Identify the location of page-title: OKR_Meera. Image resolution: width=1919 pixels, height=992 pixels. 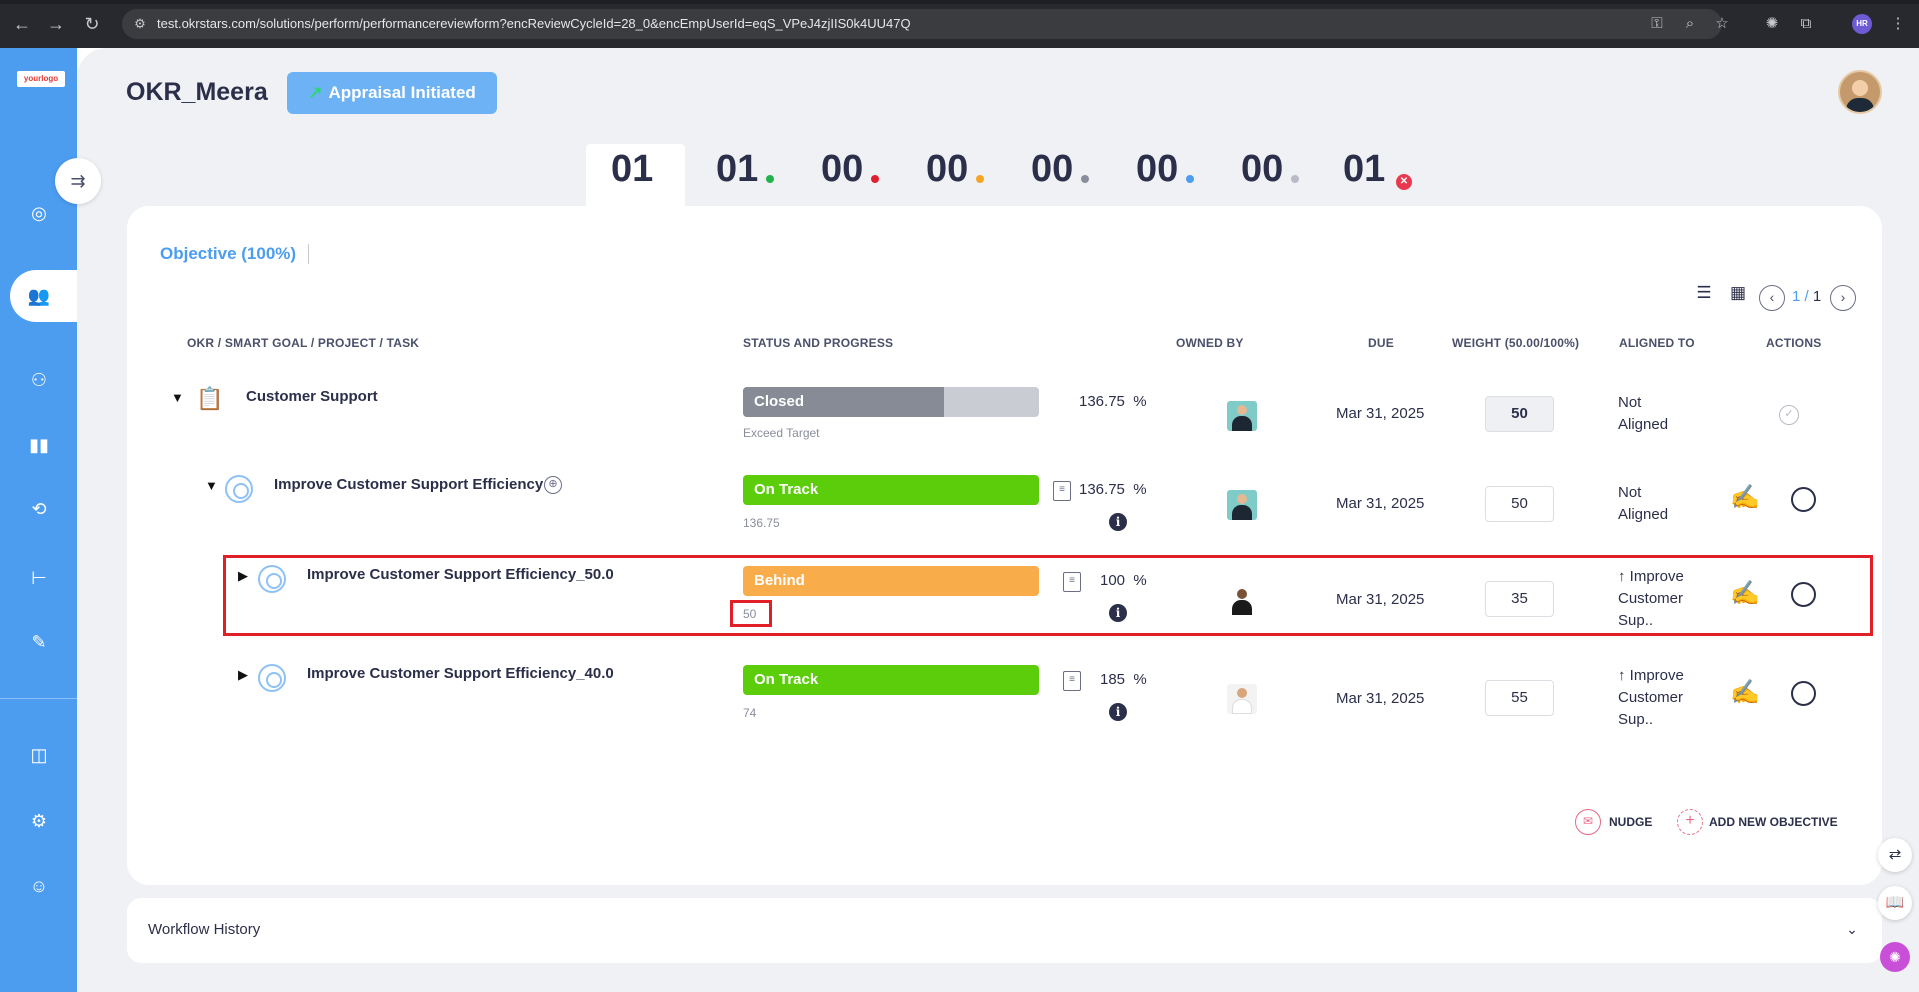
(197, 92).